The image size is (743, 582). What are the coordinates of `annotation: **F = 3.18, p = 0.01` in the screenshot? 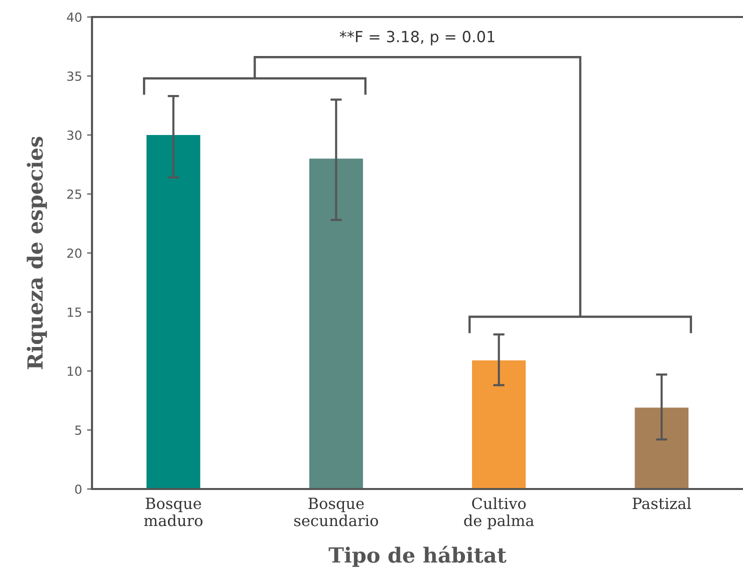 It's located at (417, 38).